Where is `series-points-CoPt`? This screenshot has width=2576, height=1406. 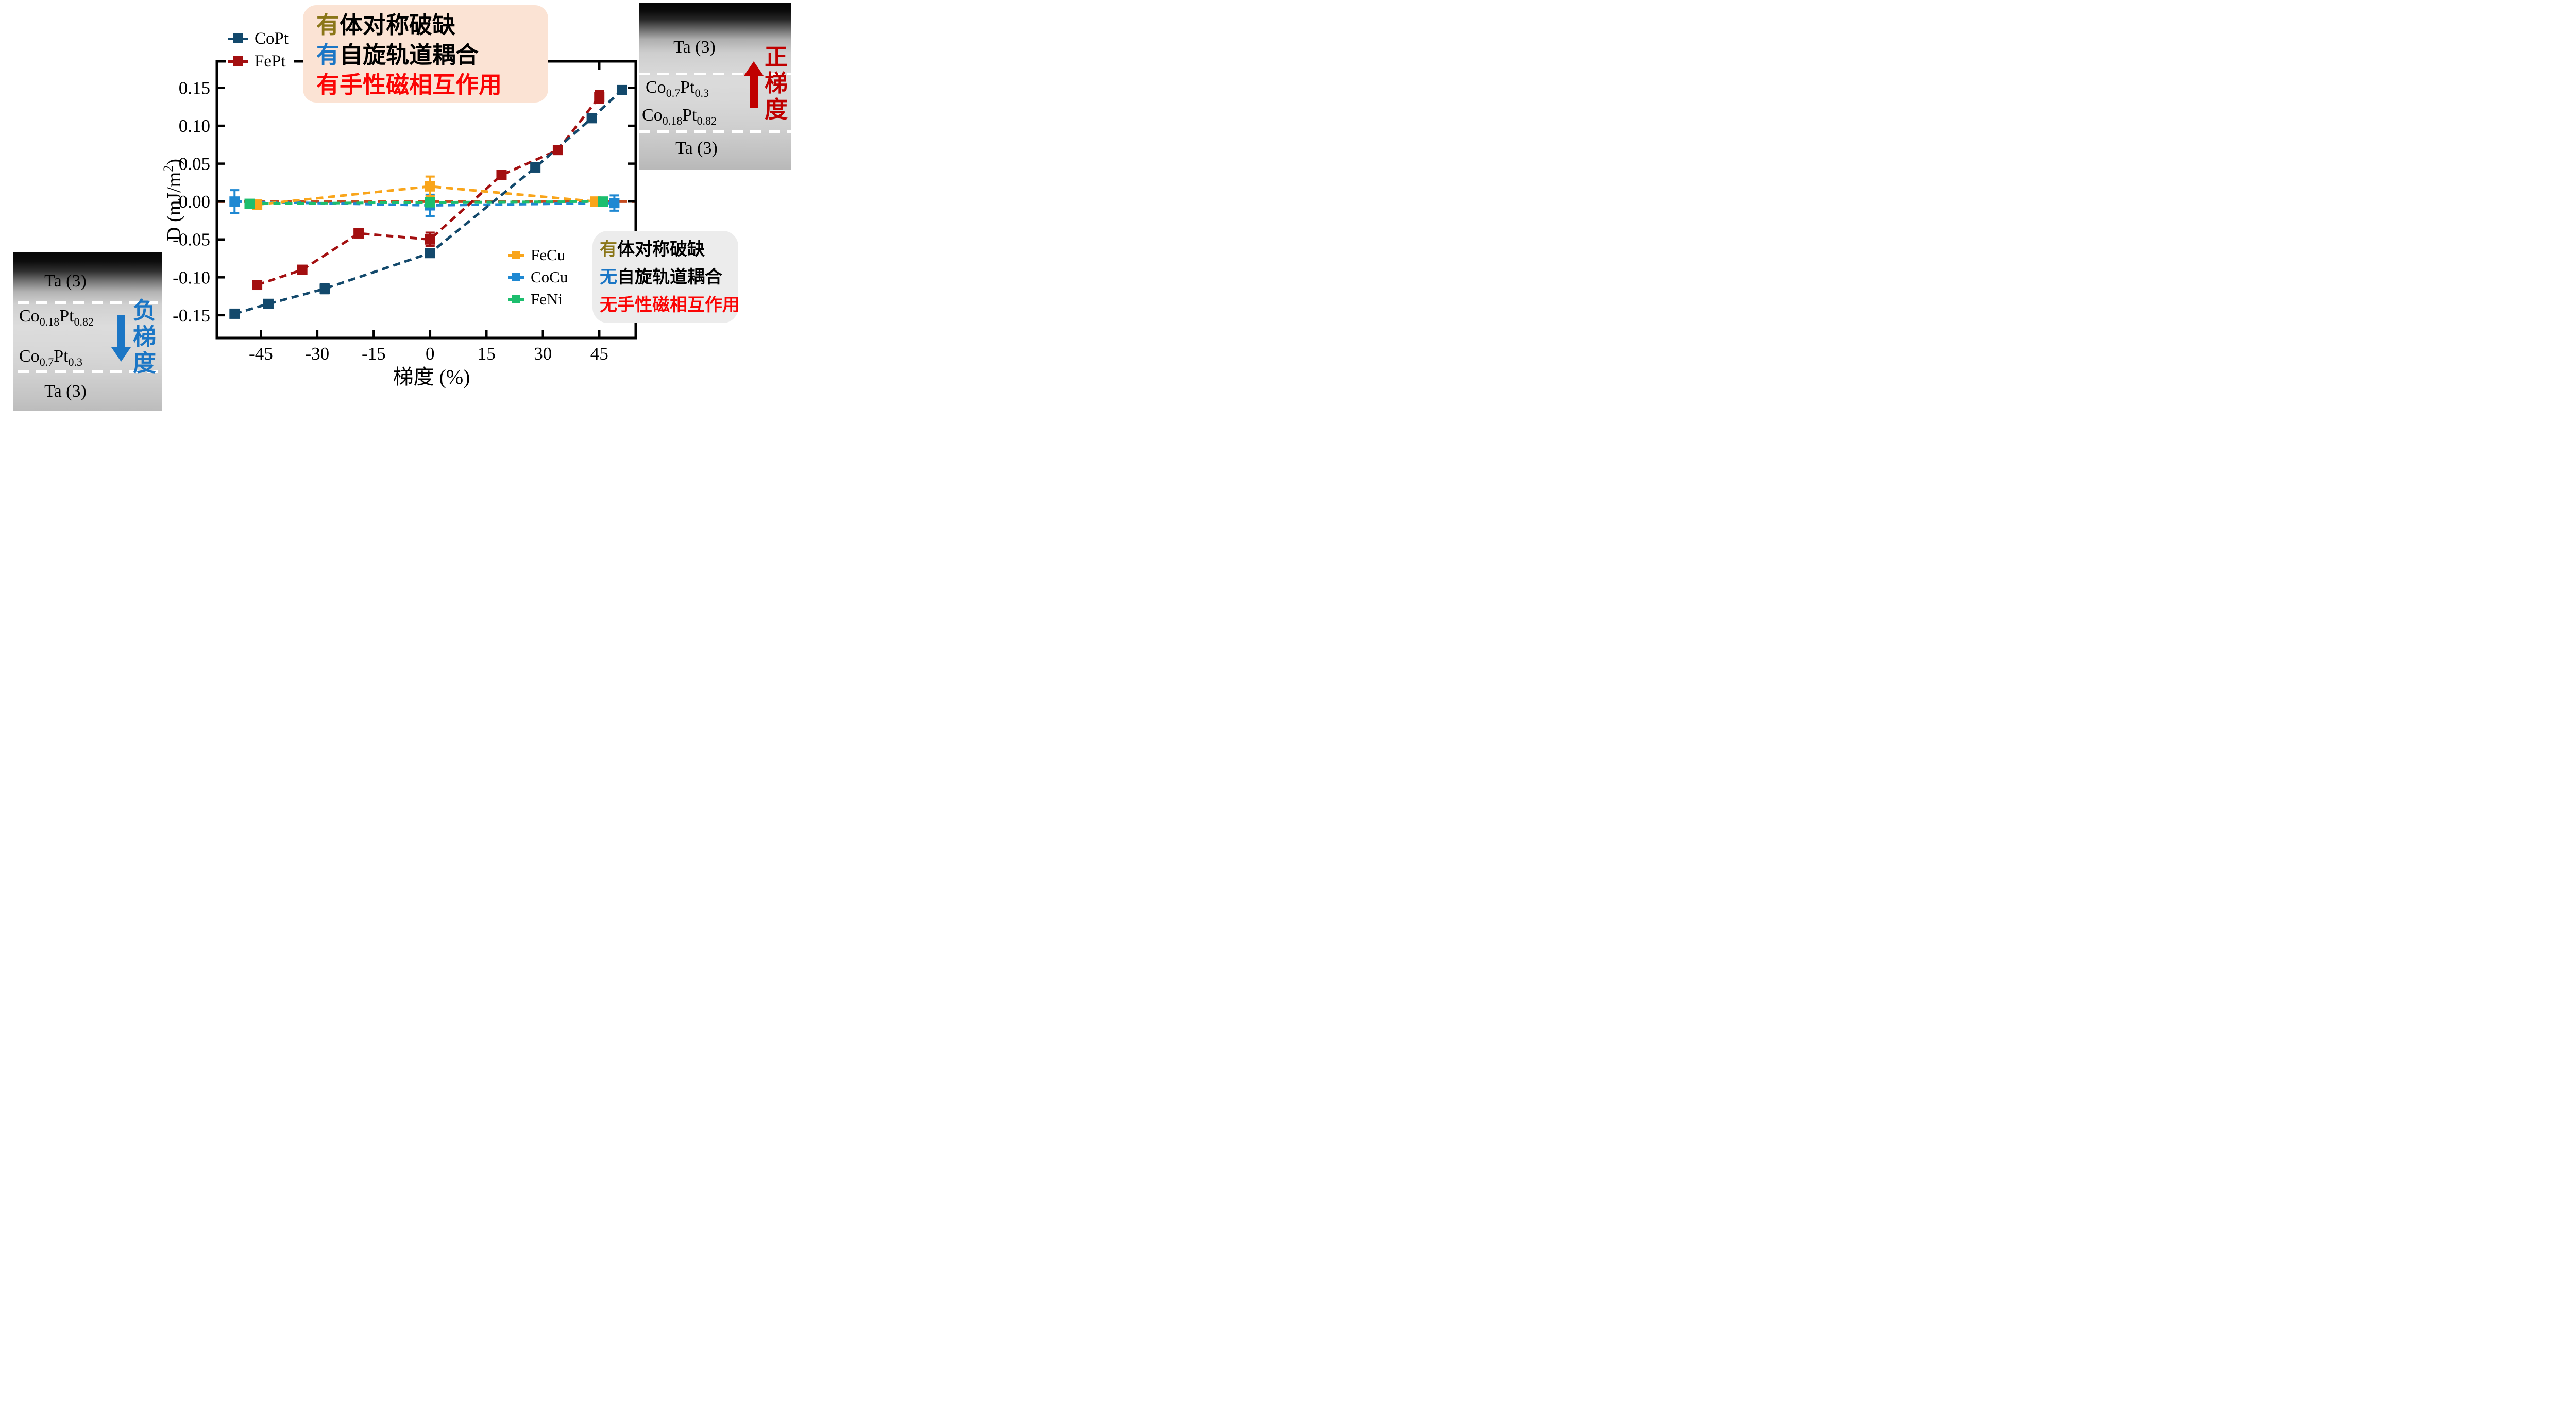 series-points-CoPt is located at coordinates (428, 201).